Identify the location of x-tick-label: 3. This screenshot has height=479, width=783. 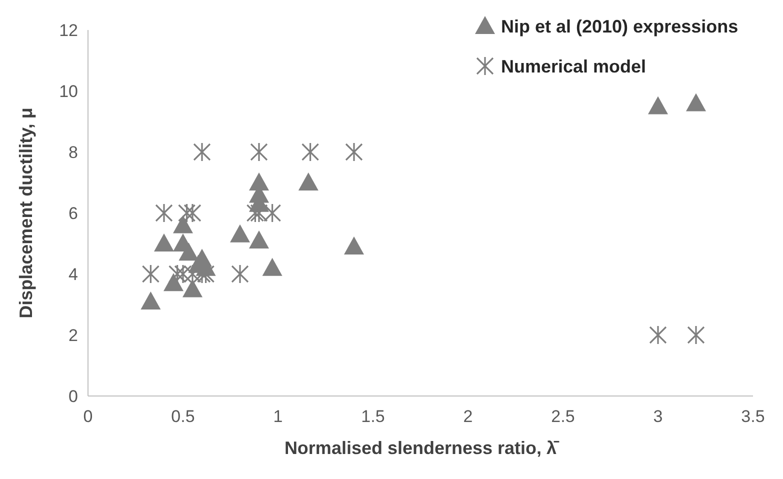
(658, 416).